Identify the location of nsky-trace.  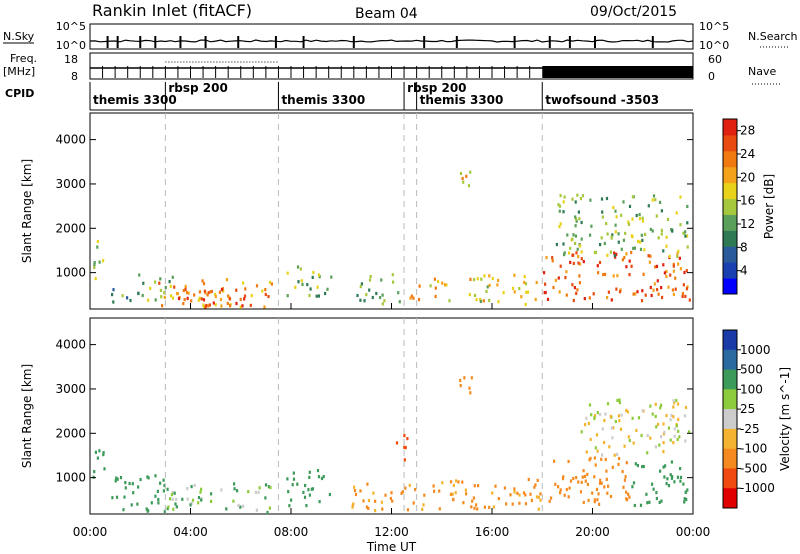
(391, 41).